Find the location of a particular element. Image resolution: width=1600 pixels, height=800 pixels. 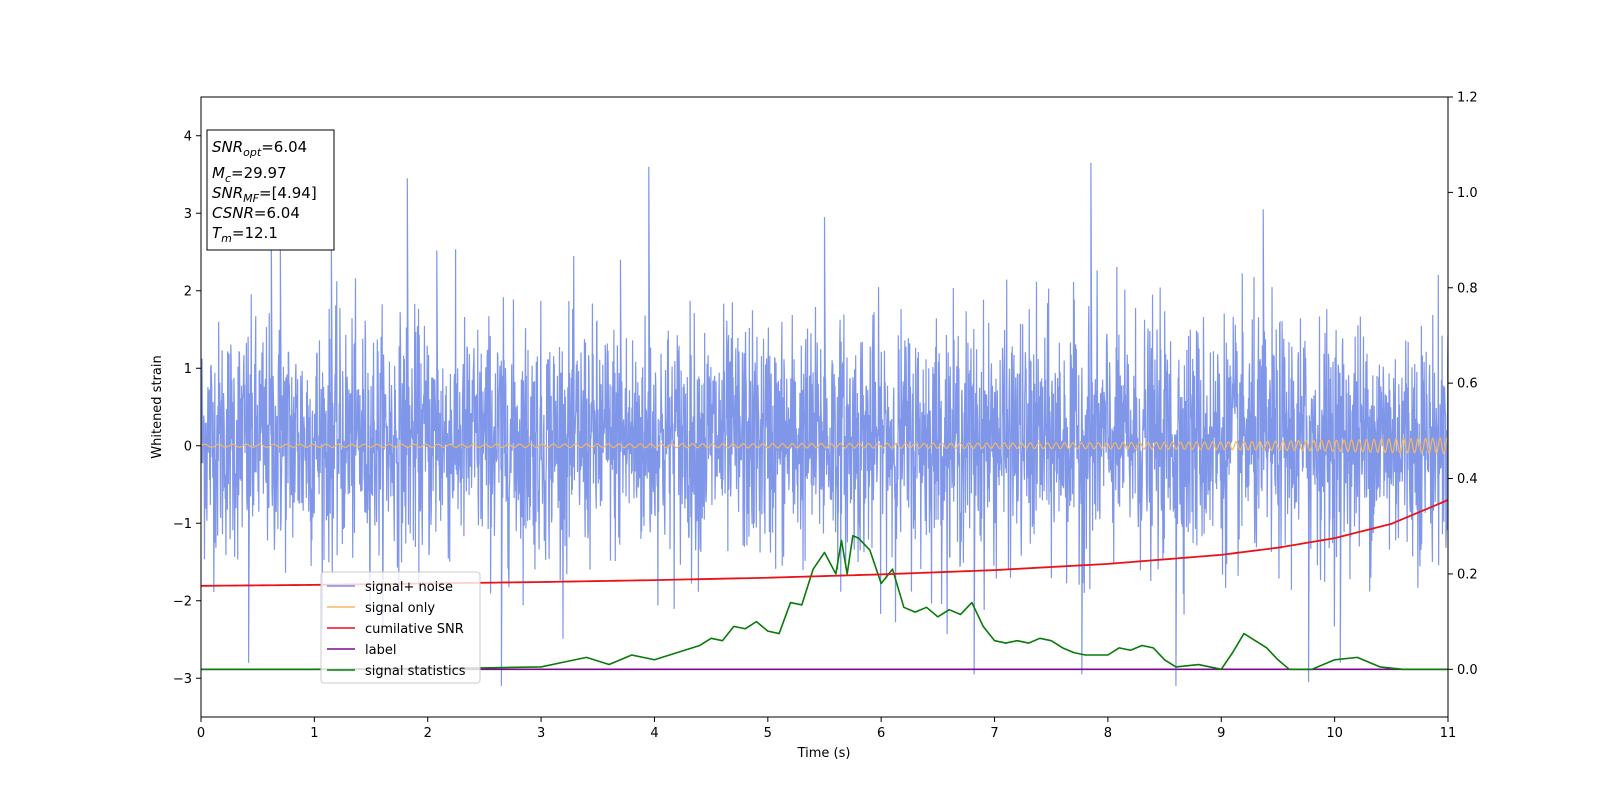

legend-entry-cumilative-snr: cumilative SNR is located at coordinates (395, 629).